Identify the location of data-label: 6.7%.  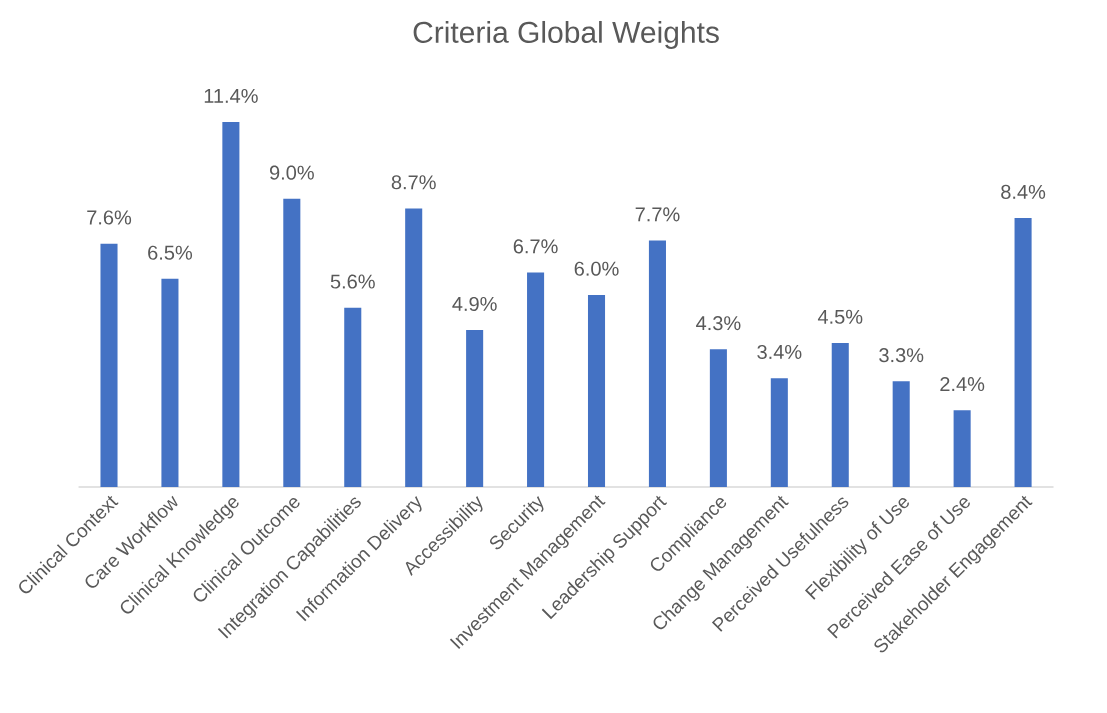
(535, 246).